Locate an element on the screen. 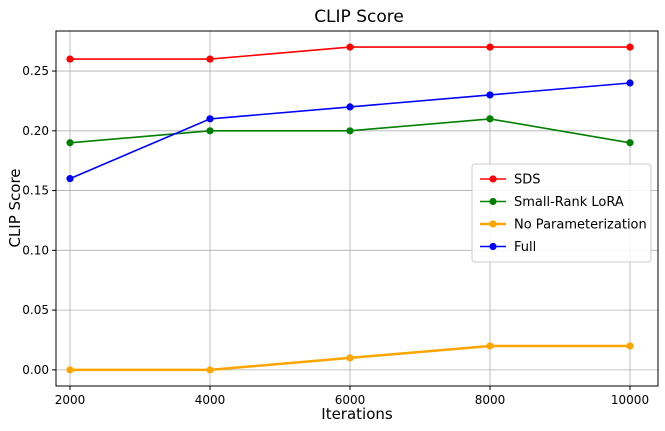 Image resolution: width=665 pixels, height=431 pixels. legend-label: No Parameterization is located at coordinates (580, 225).